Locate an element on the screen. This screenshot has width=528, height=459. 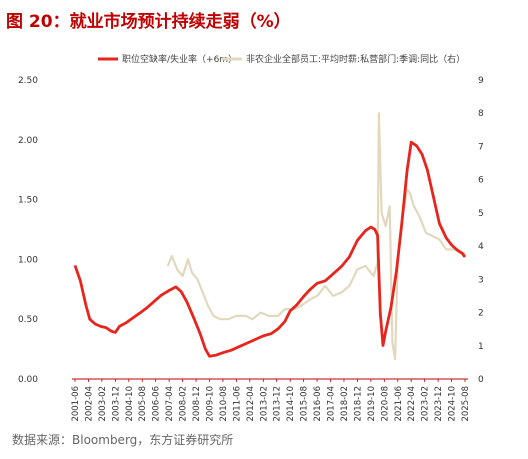
x-tick-label: 2011-06 is located at coordinates (237, 404).